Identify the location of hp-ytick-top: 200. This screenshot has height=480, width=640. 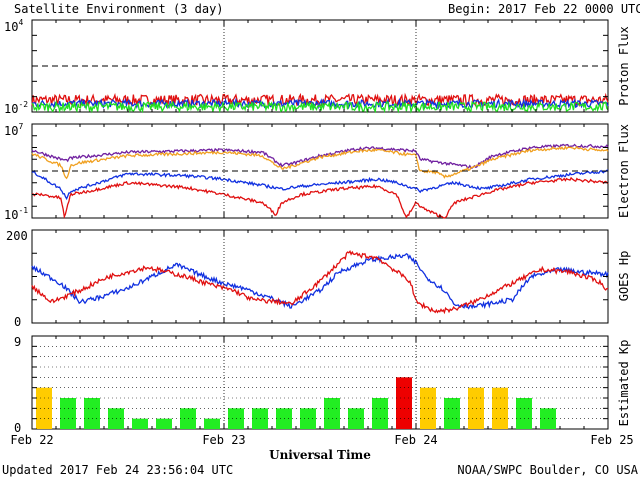
(17, 236).